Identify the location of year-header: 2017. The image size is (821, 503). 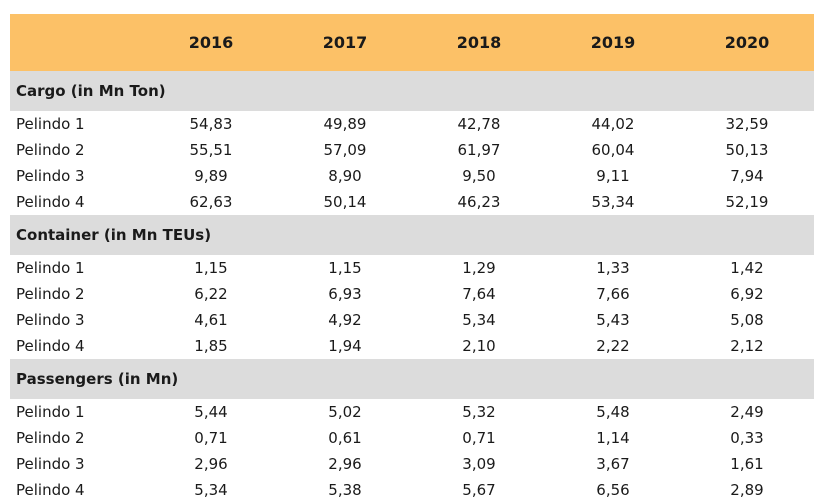
(345, 42).